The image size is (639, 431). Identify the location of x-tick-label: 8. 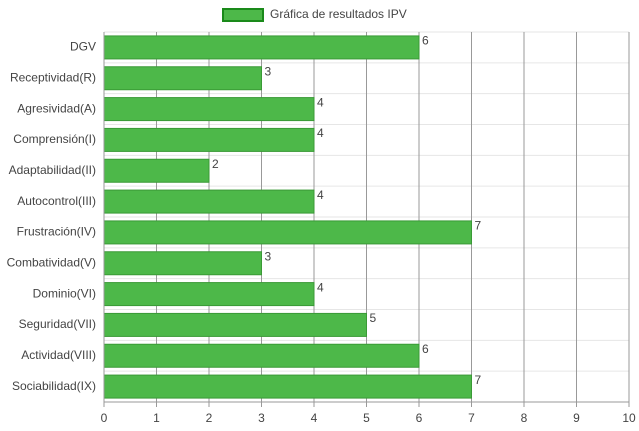
(524, 418).